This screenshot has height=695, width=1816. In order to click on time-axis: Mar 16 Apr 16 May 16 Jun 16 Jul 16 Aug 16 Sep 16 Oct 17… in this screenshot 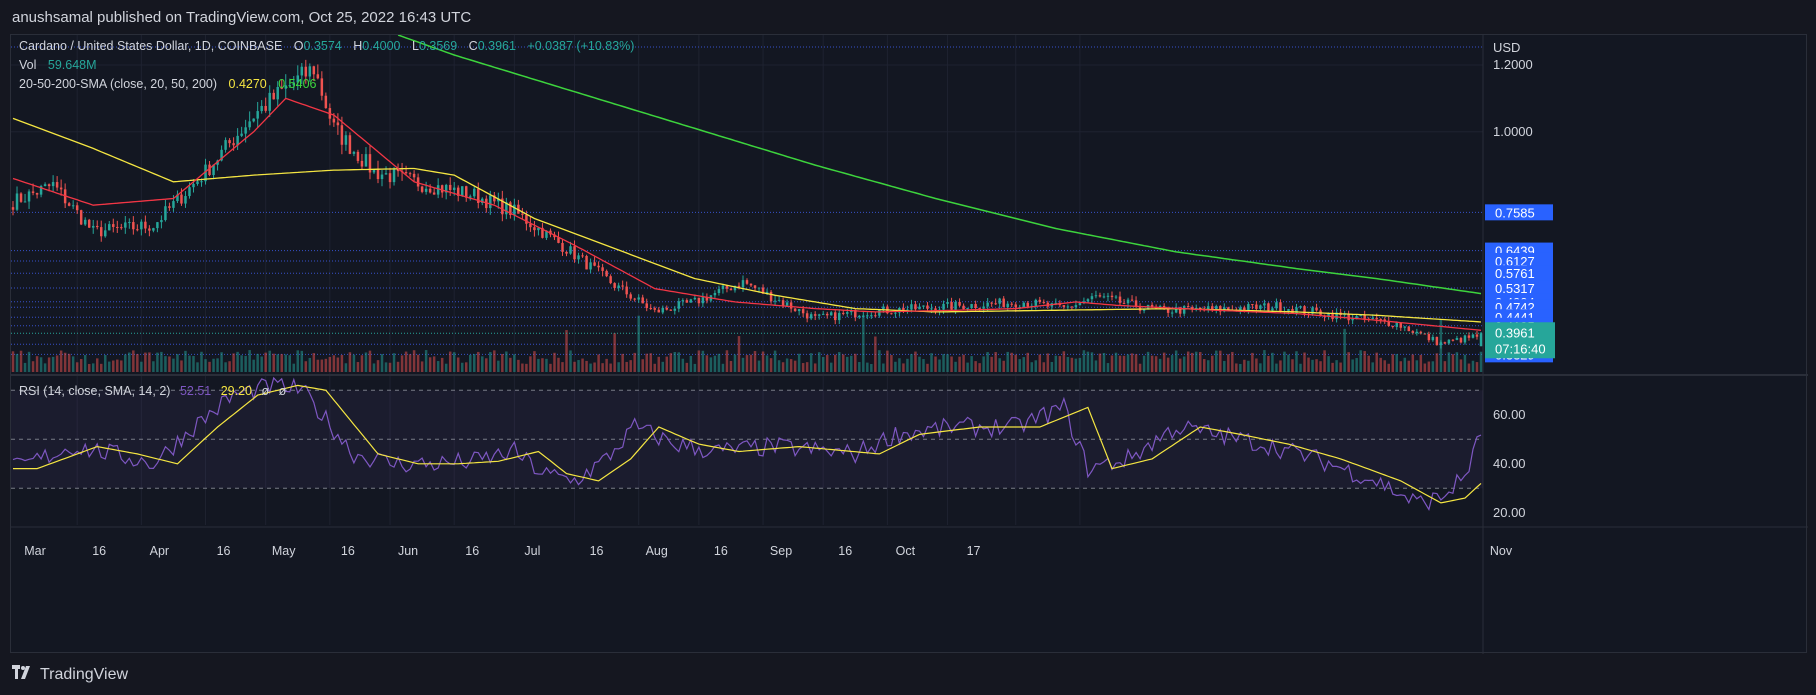, I will do `click(768, 551)`.